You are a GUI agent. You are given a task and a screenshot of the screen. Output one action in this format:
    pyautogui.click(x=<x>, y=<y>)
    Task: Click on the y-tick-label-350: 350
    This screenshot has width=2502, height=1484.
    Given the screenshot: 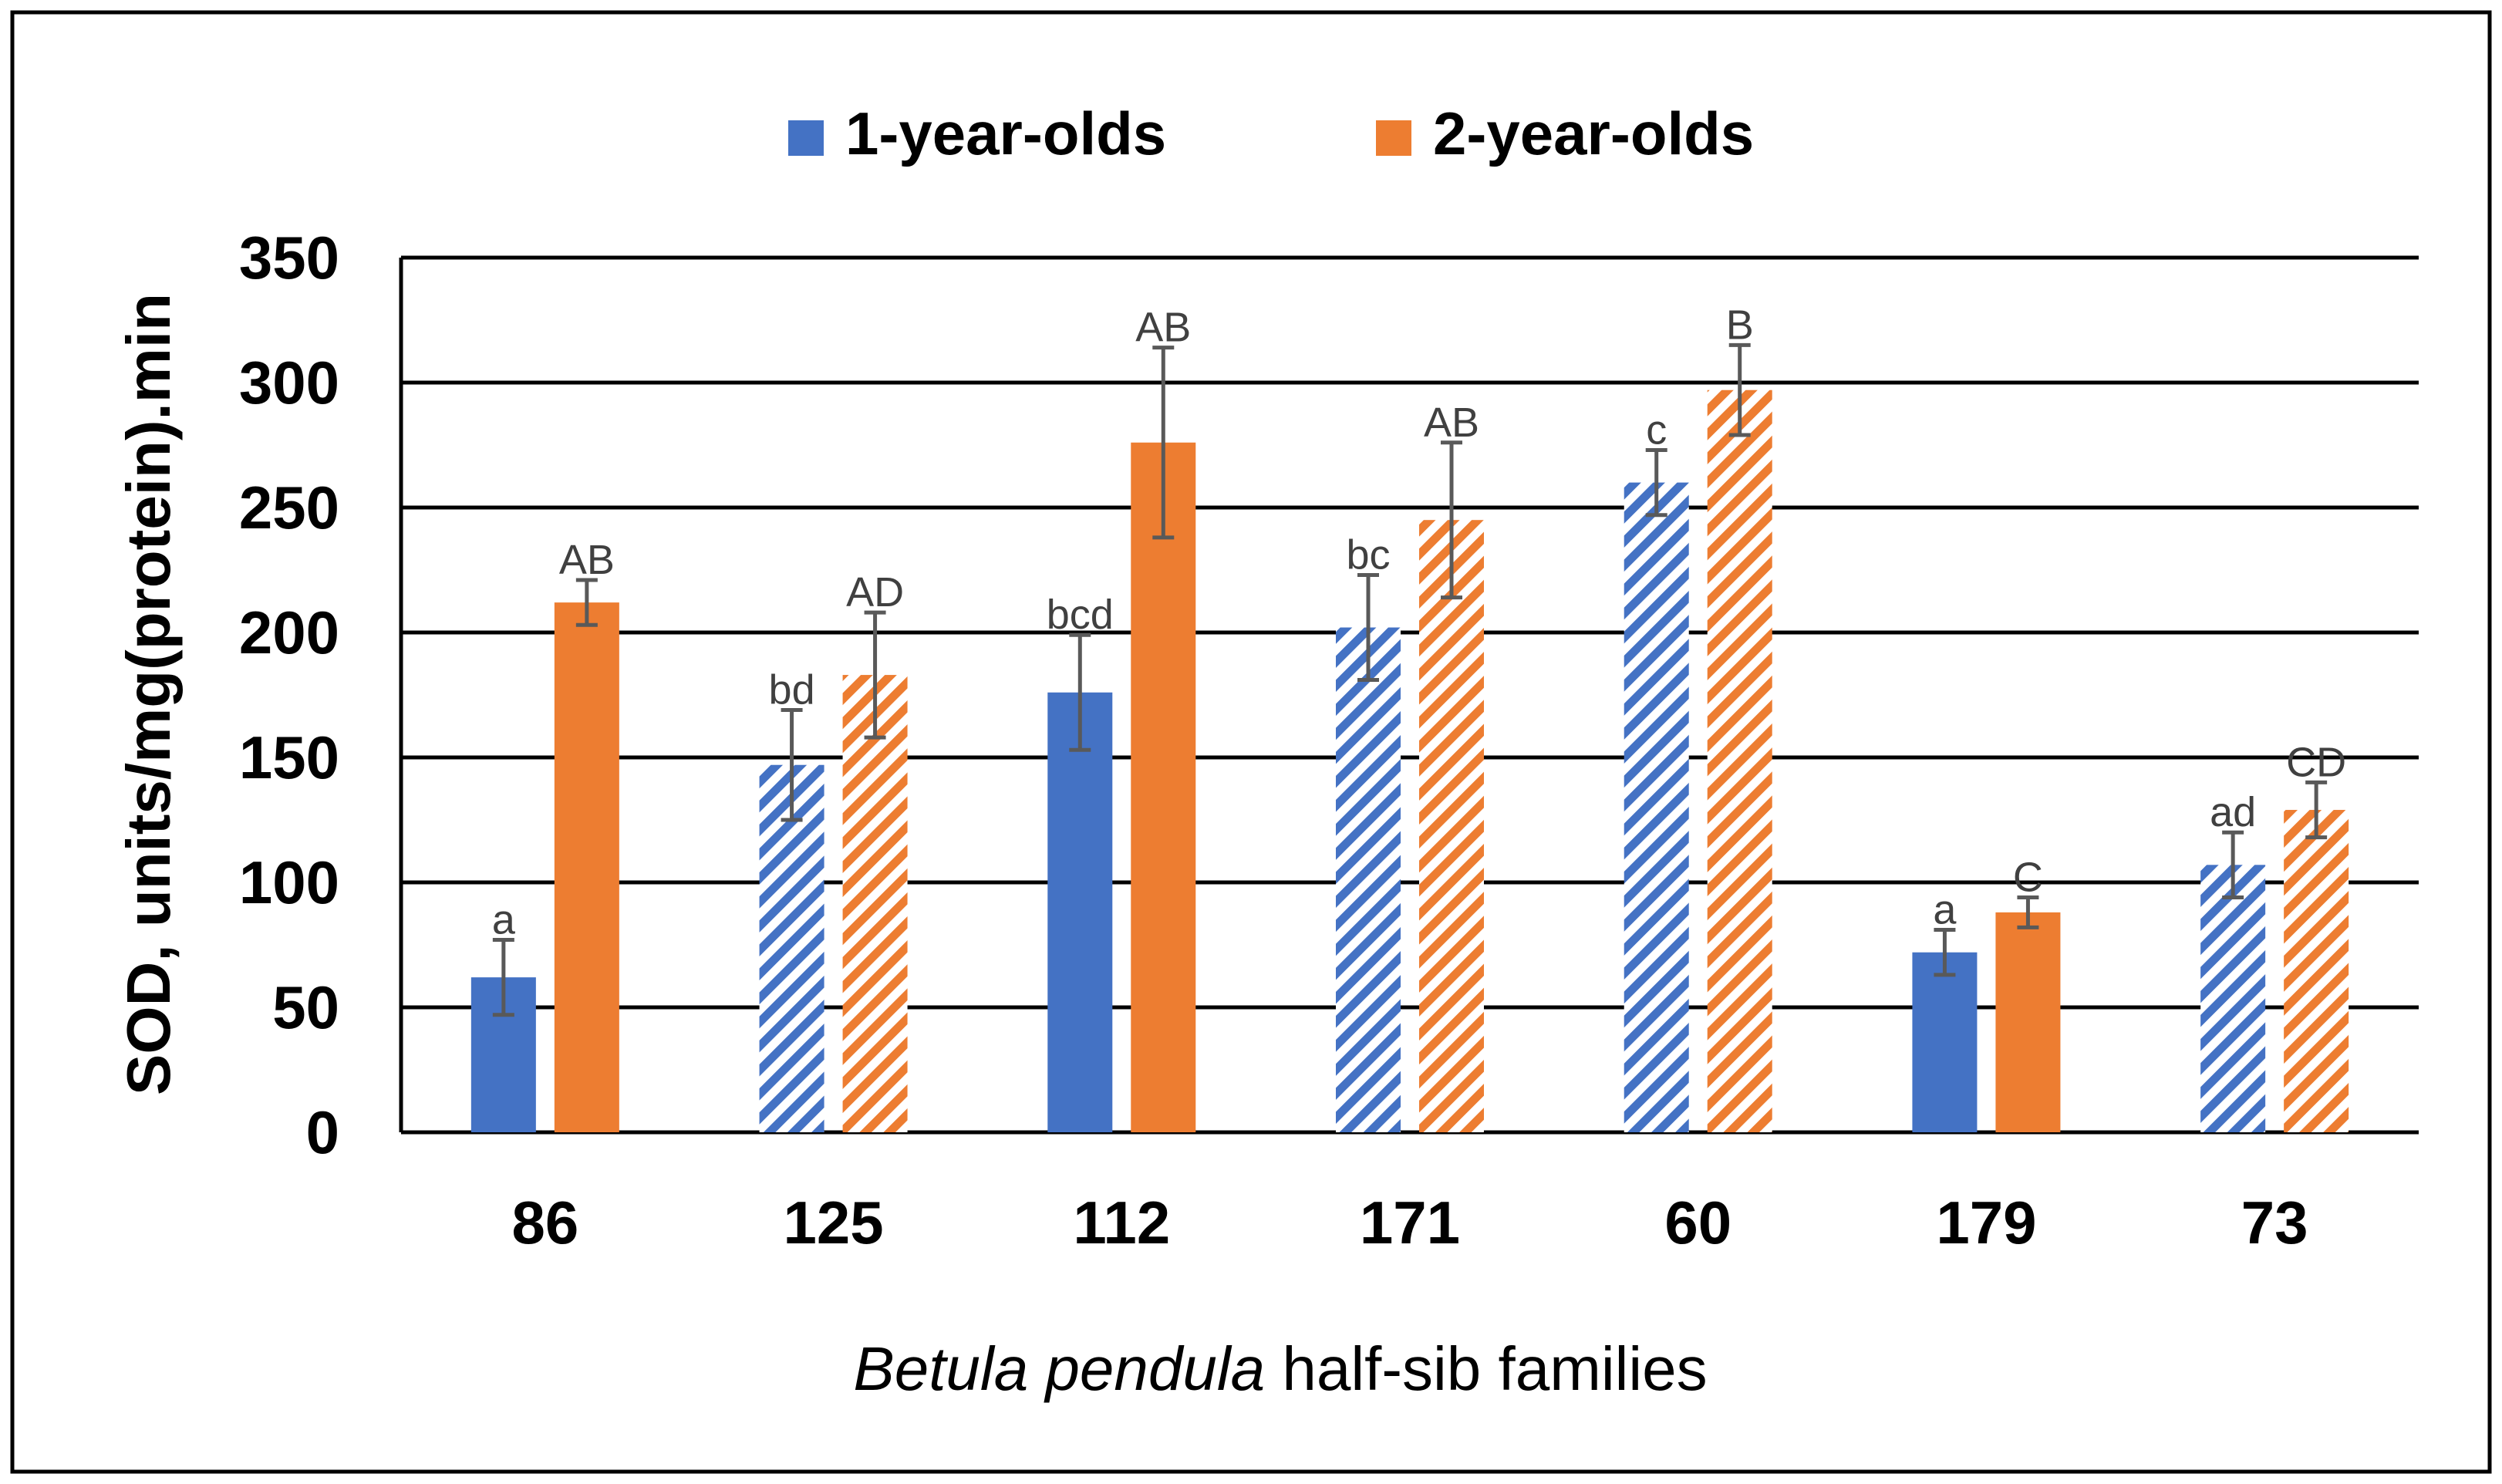 What is the action you would take?
    pyautogui.click(x=289, y=258)
    